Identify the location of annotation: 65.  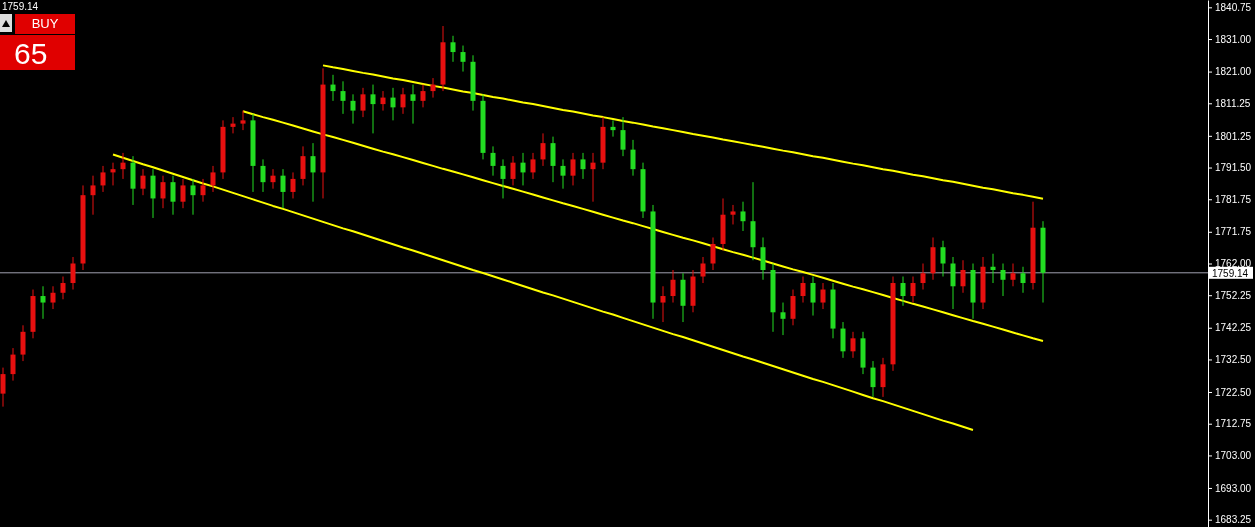
(31, 53).